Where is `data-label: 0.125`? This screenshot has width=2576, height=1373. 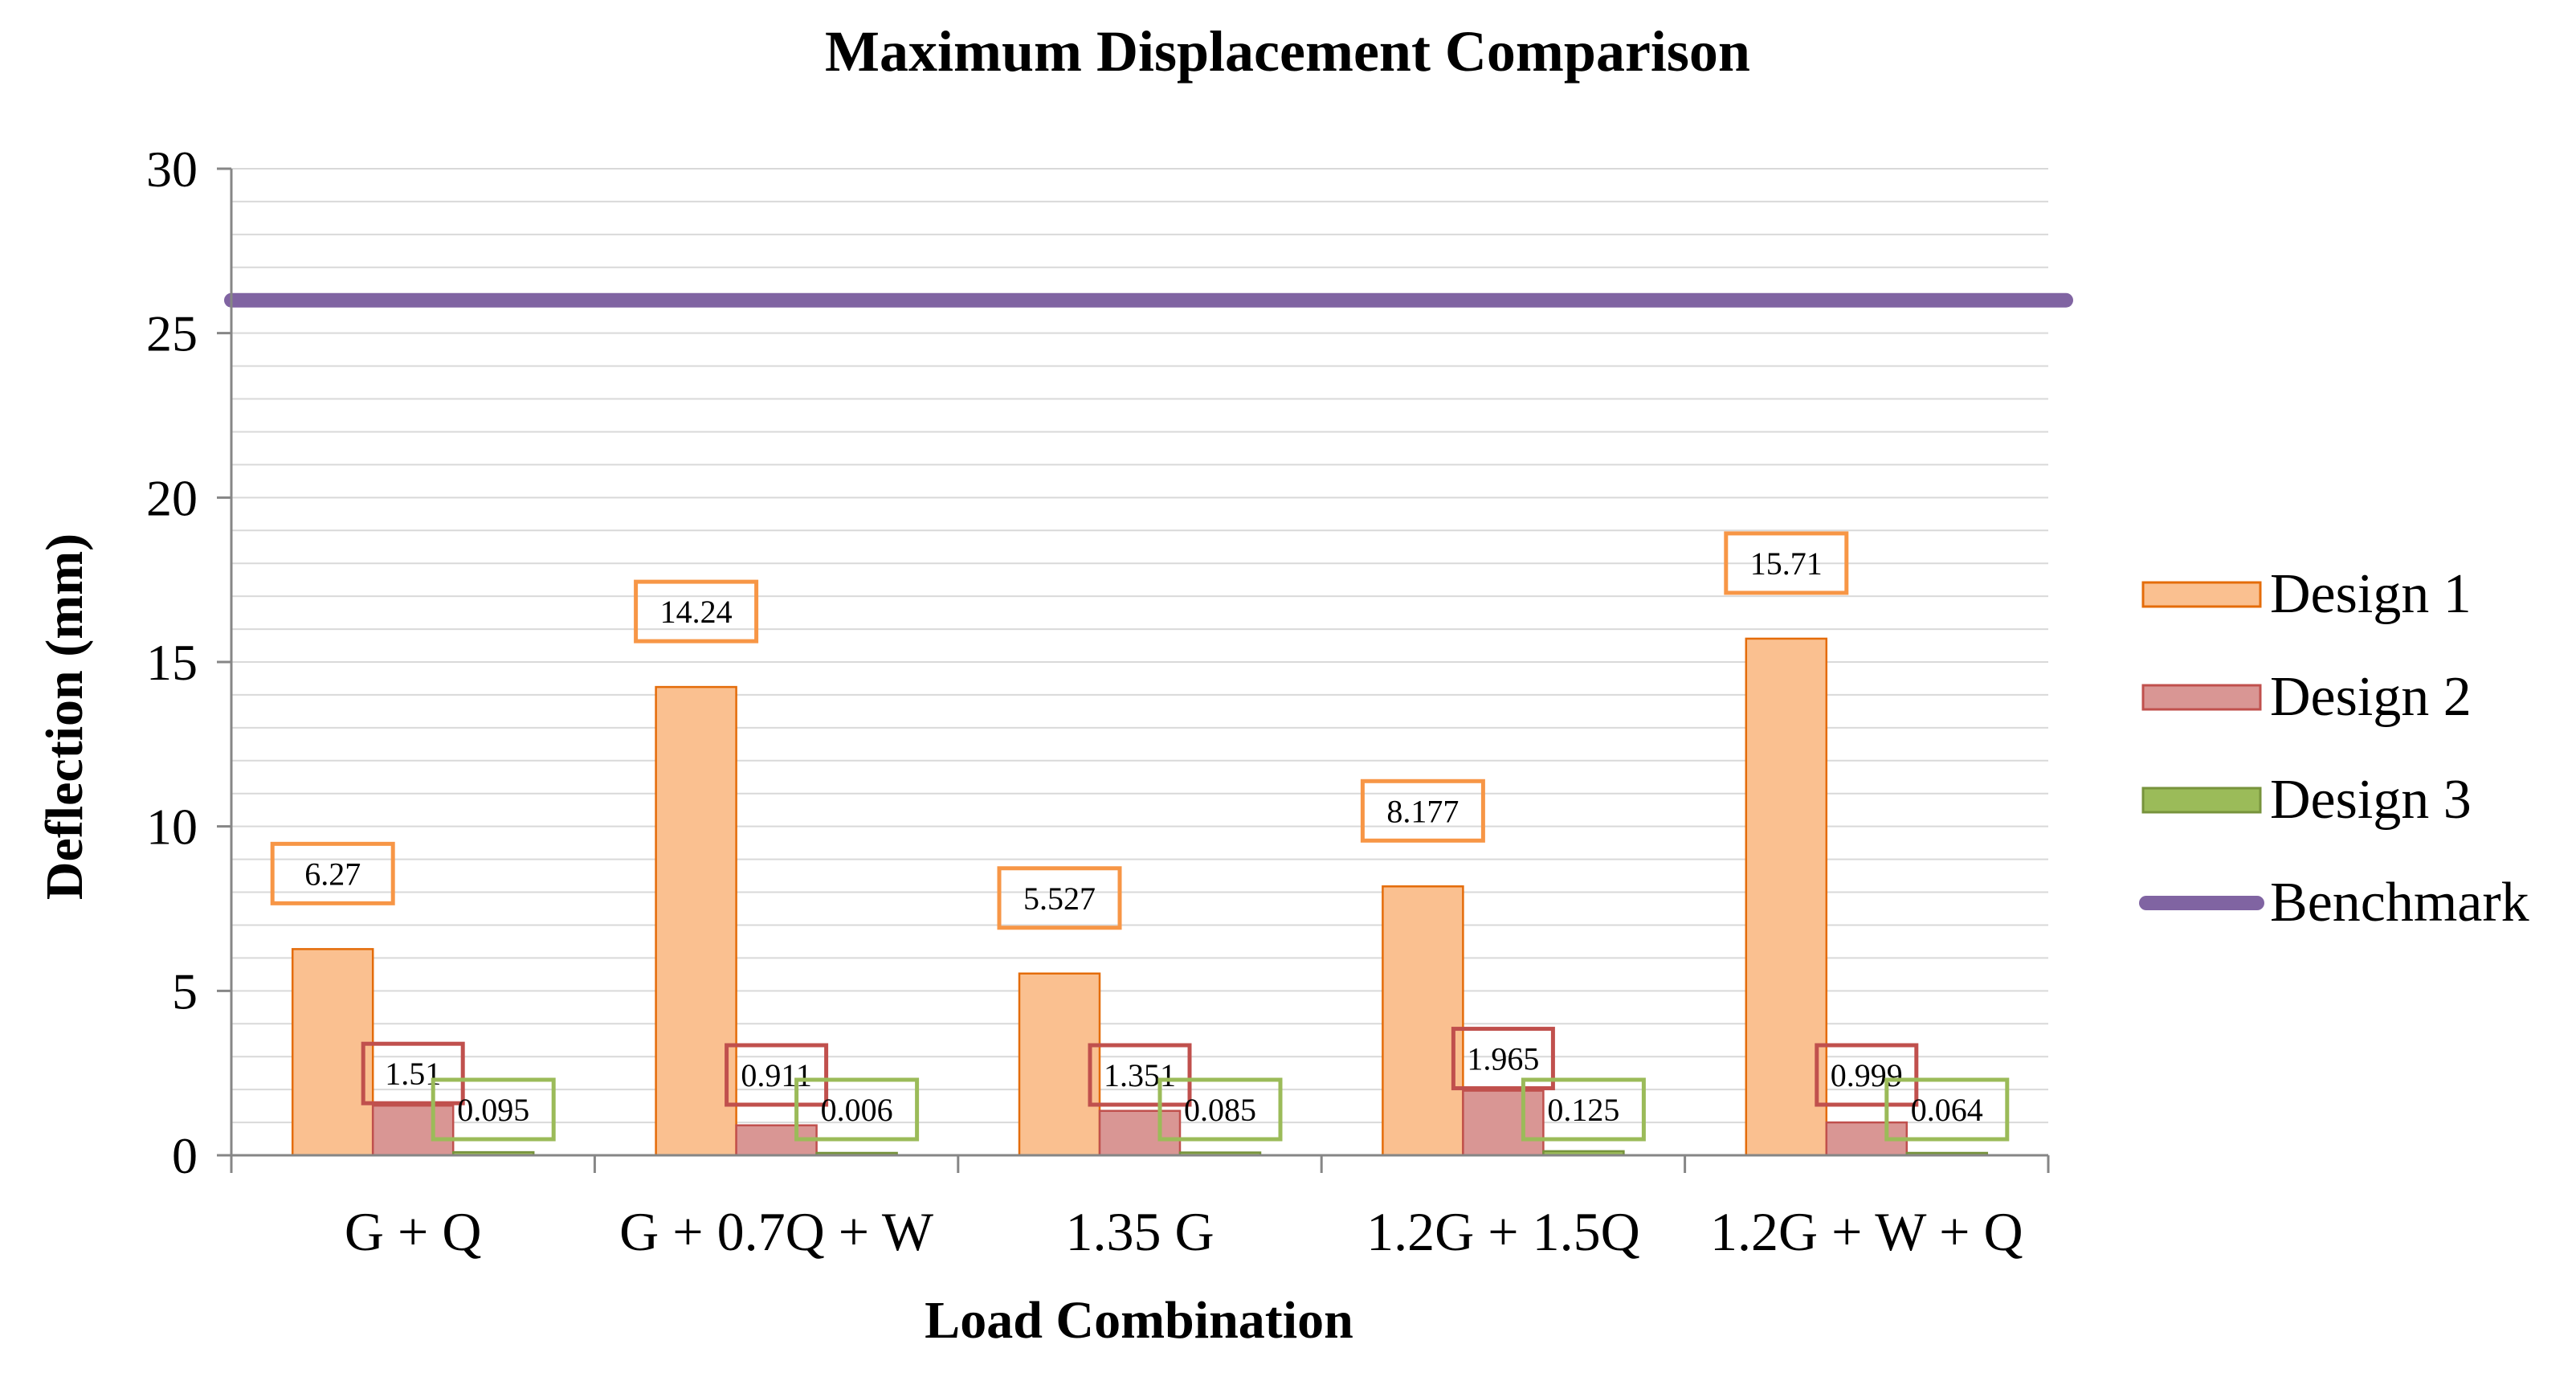 data-label: 0.125 is located at coordinates (1583, 1110).